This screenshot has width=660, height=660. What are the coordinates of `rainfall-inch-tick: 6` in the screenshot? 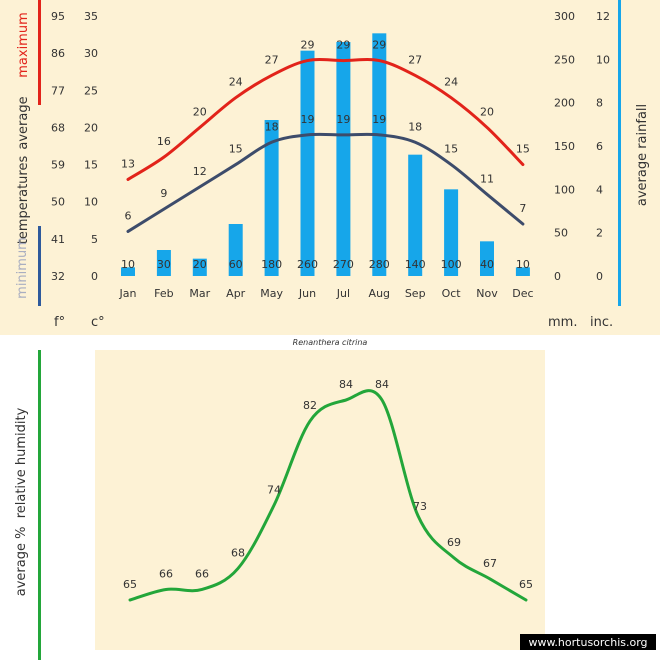 It's located at (599, 146).